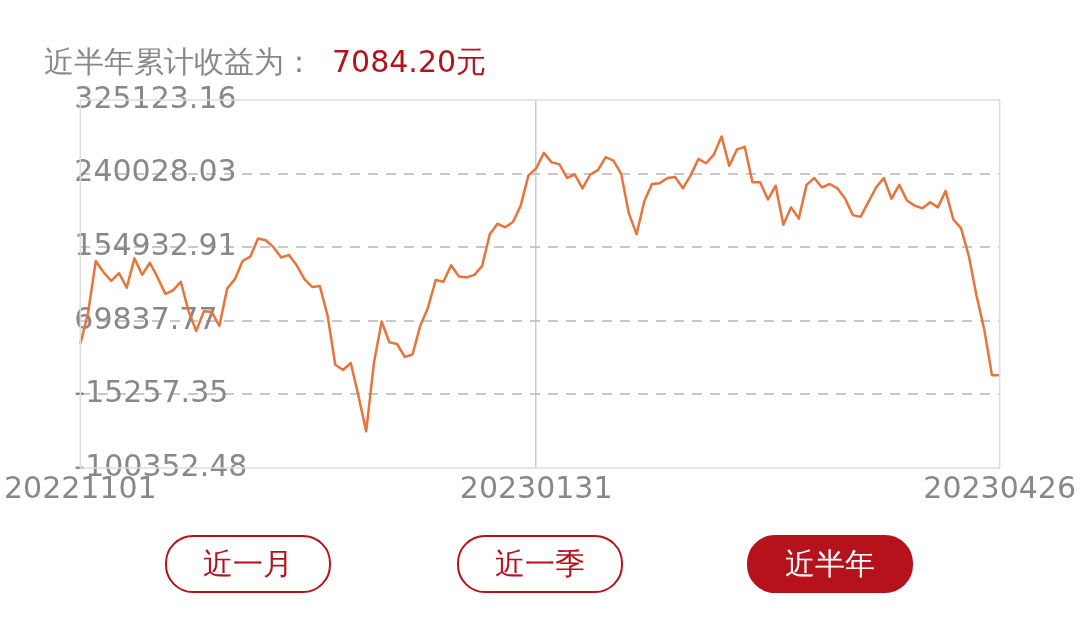 The image size is (1080, 636). What do you see at coordinates (155, 244) in the screenshot?
I see `y-tick-label: 154932.91` at bounding box center [155, 244].